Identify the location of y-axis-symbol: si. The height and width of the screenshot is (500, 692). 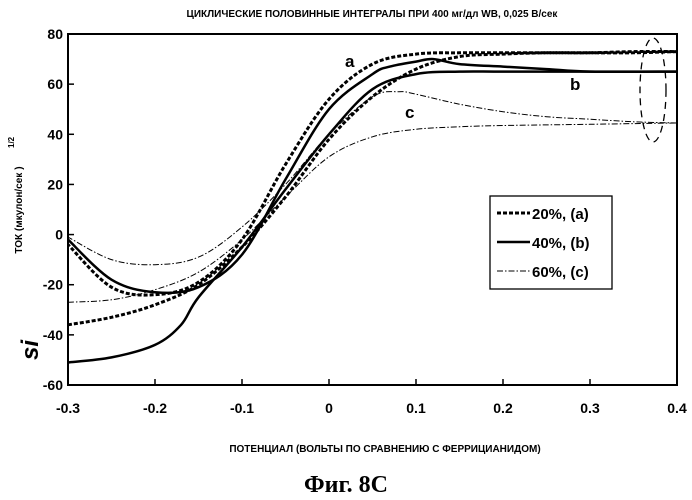
(30, 349).